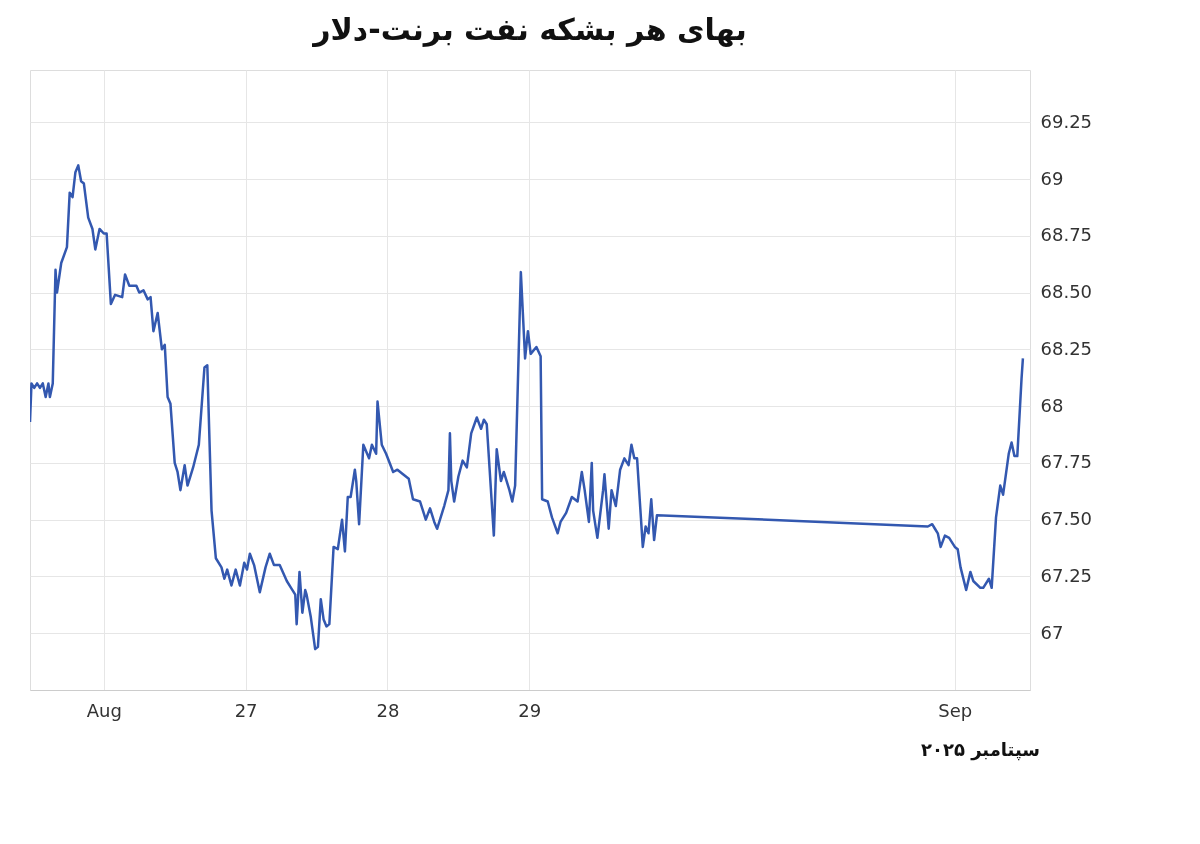  Describe the element at coordinates (1066, 575) in the screenshot. I see `y-tick-label: 67.25` at that location.